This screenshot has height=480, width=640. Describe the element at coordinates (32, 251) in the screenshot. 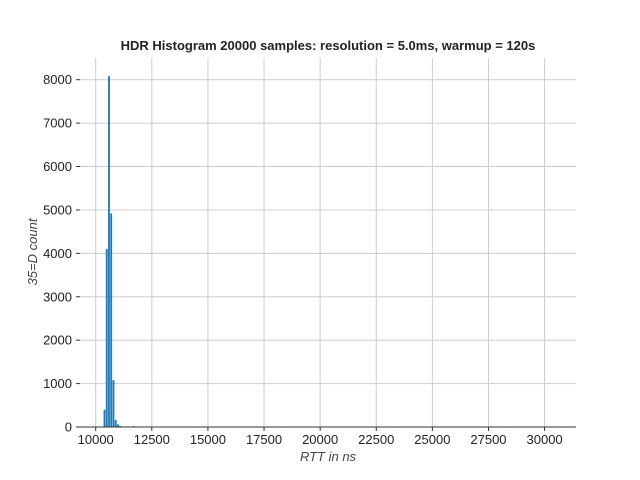

I see `y-axis-label: 35=D count` at that location.